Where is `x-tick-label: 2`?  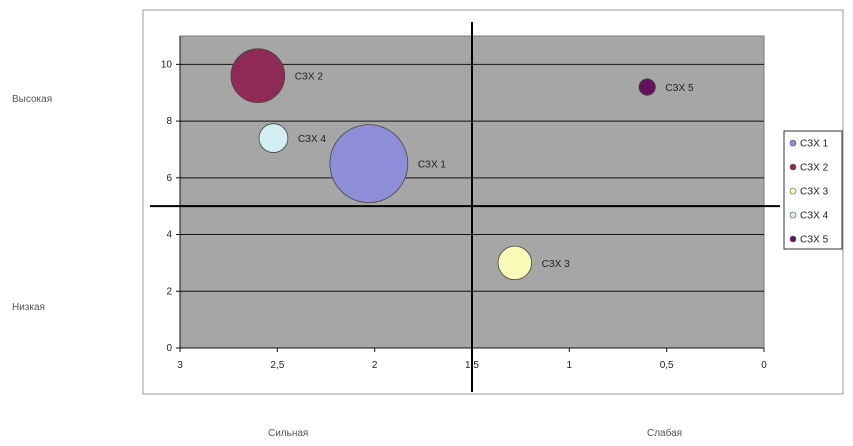 x-tick-label: 2 is located at coordinates (375, 365).